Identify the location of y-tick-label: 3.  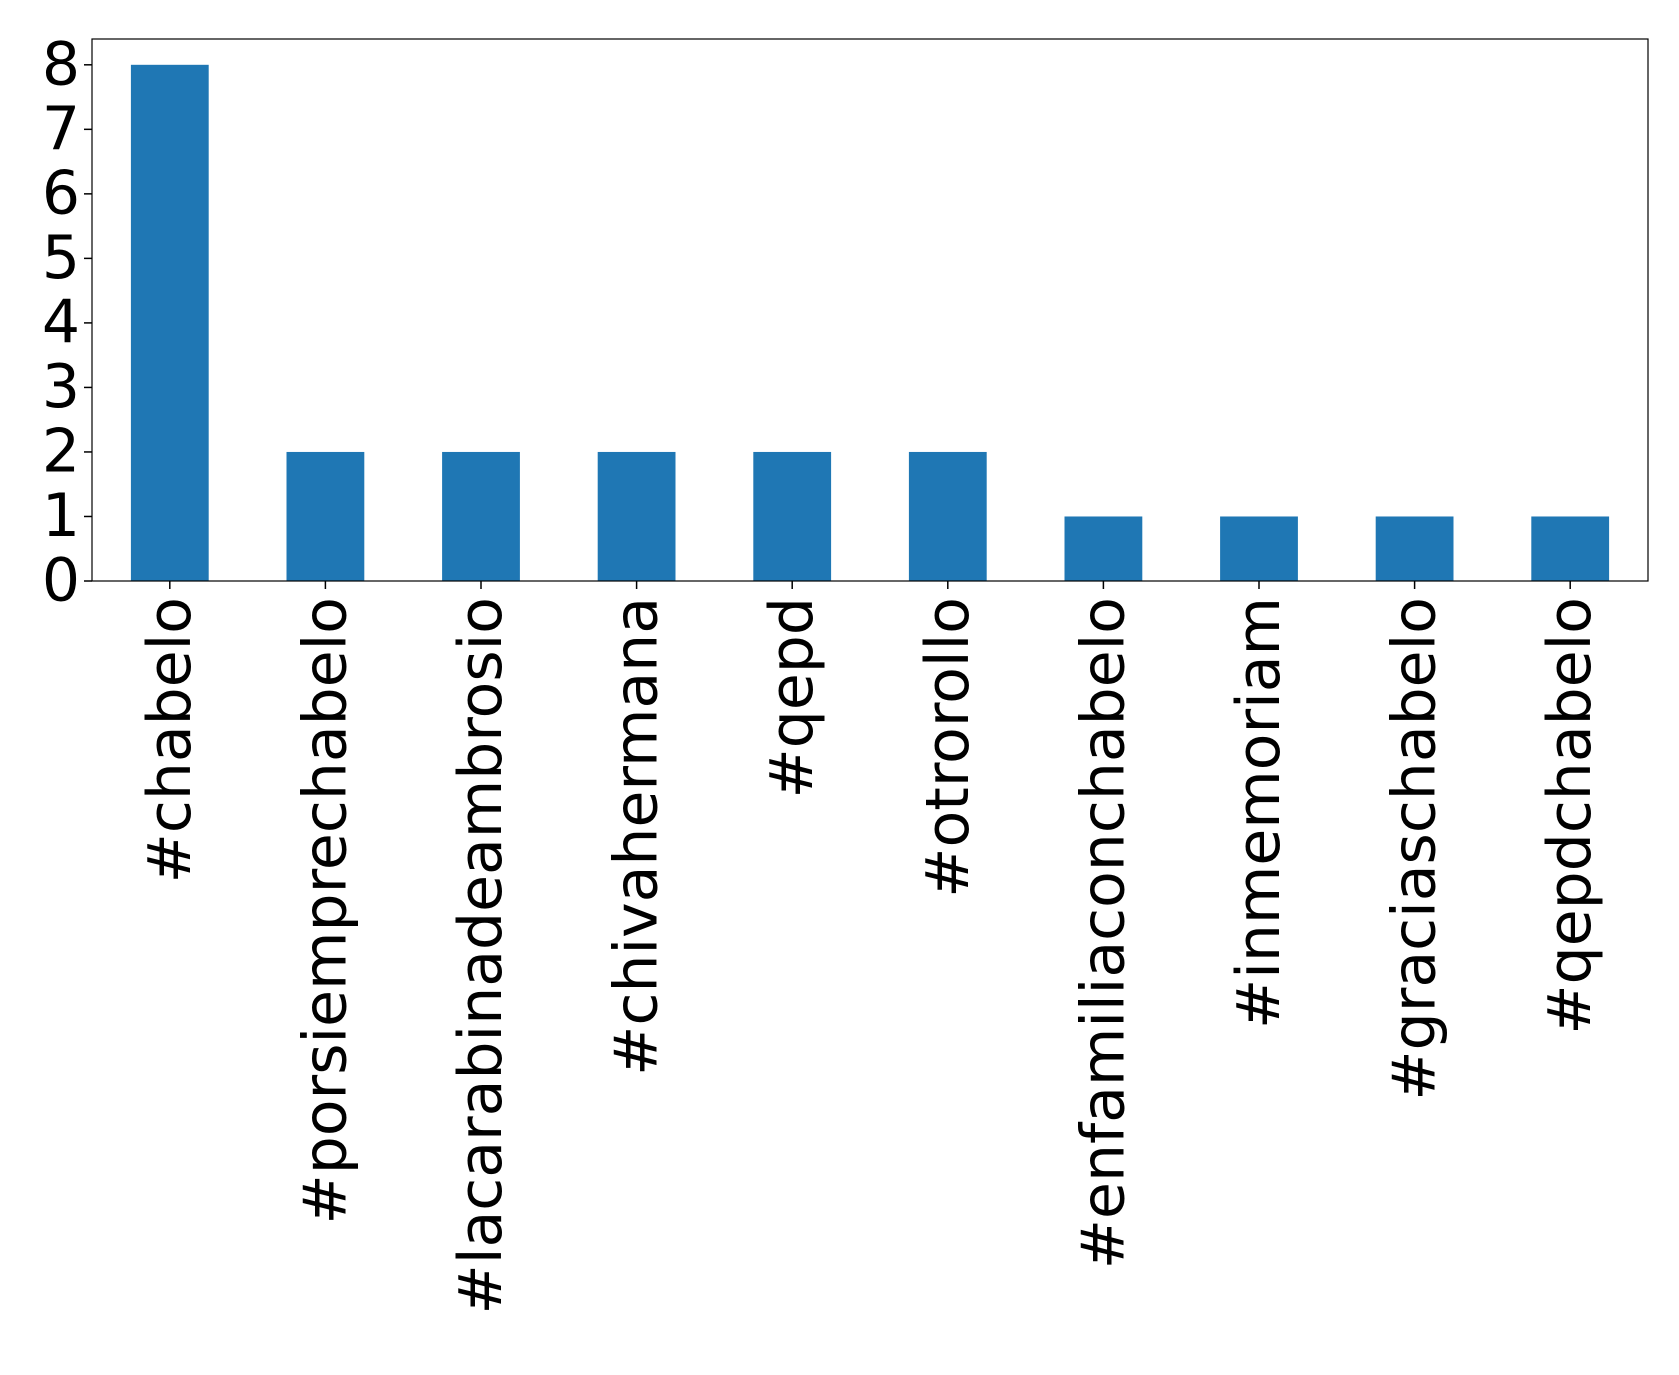
(61, 387).